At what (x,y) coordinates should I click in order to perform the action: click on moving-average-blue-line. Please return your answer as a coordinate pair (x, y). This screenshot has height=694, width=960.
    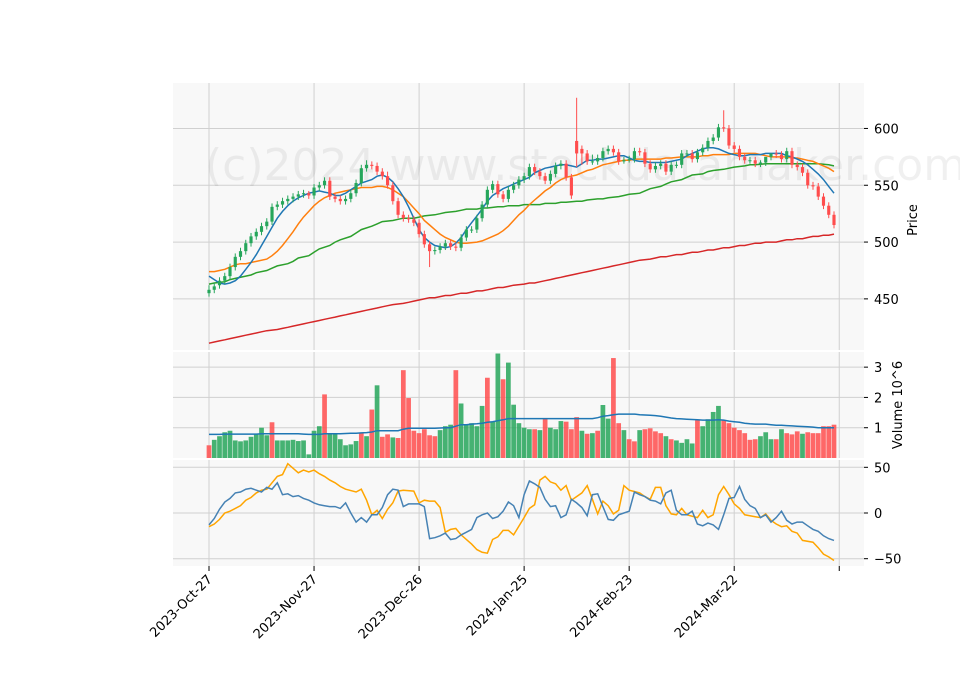
    Looking at the image, I should click on (521, 216).